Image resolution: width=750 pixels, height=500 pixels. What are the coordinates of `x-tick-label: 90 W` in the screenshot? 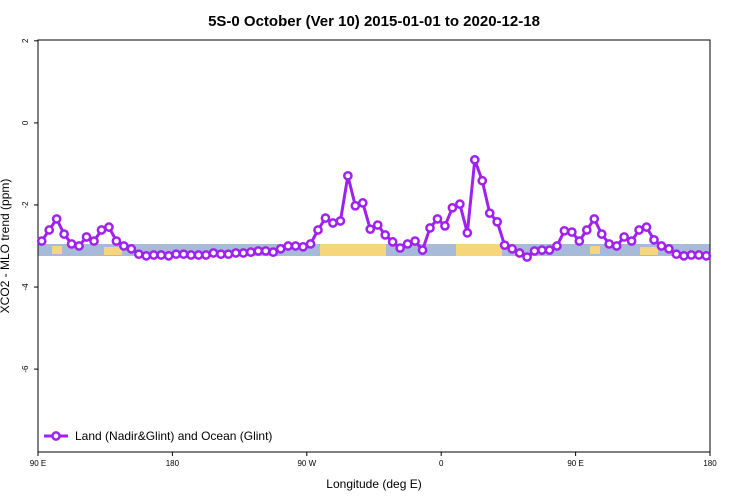 It's located at (306, 463).